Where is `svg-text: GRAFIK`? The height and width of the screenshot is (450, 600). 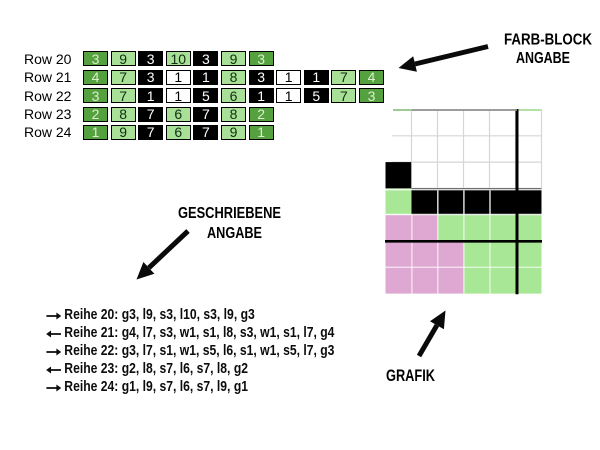
svg-text: GRAFIK is located at coordinates (410, 376).